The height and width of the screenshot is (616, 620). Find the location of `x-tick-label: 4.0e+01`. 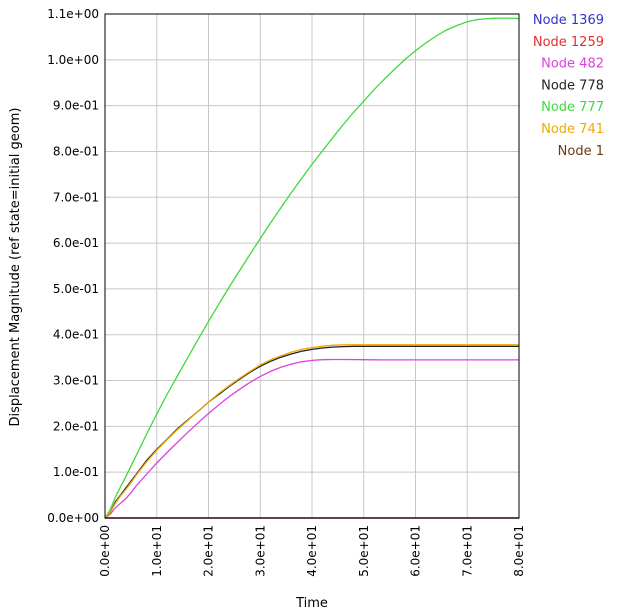

x-tick-label: 4.0e+01 is located at coordinates (312, 551).